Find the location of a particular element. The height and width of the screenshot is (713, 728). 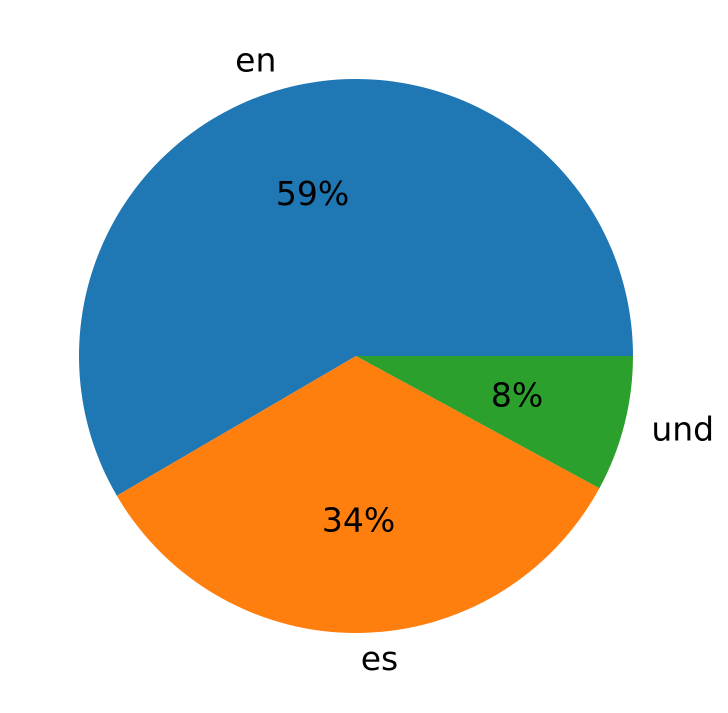

category-label: und is located at coordinates (682, 429).